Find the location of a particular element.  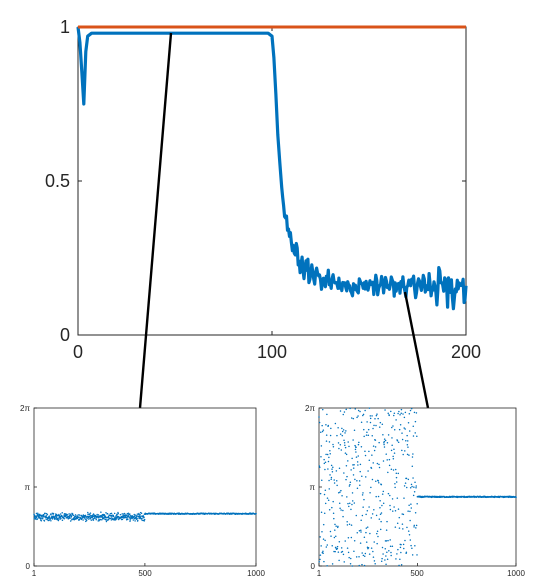

inset-right-x-tick-1: 1 is located at coordinates (319, 573).